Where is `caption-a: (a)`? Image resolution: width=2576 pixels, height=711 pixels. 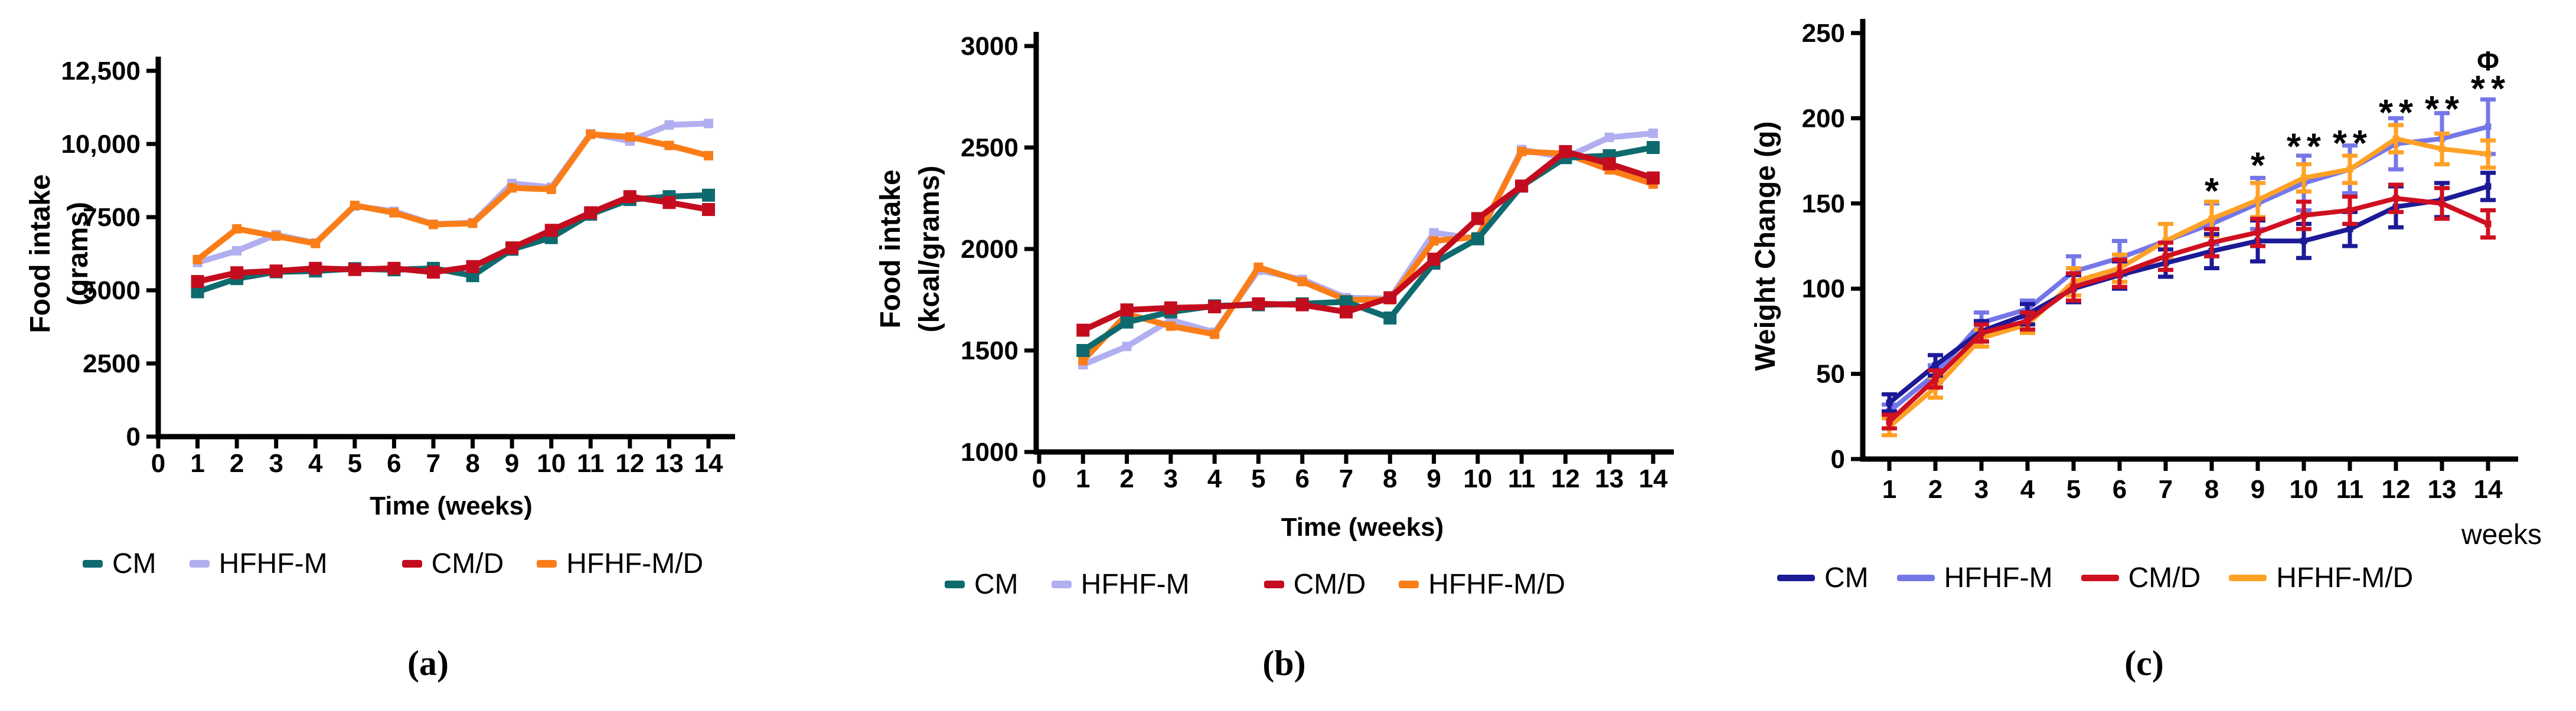 caption-a: (a) is located at coordinates (428, 663).